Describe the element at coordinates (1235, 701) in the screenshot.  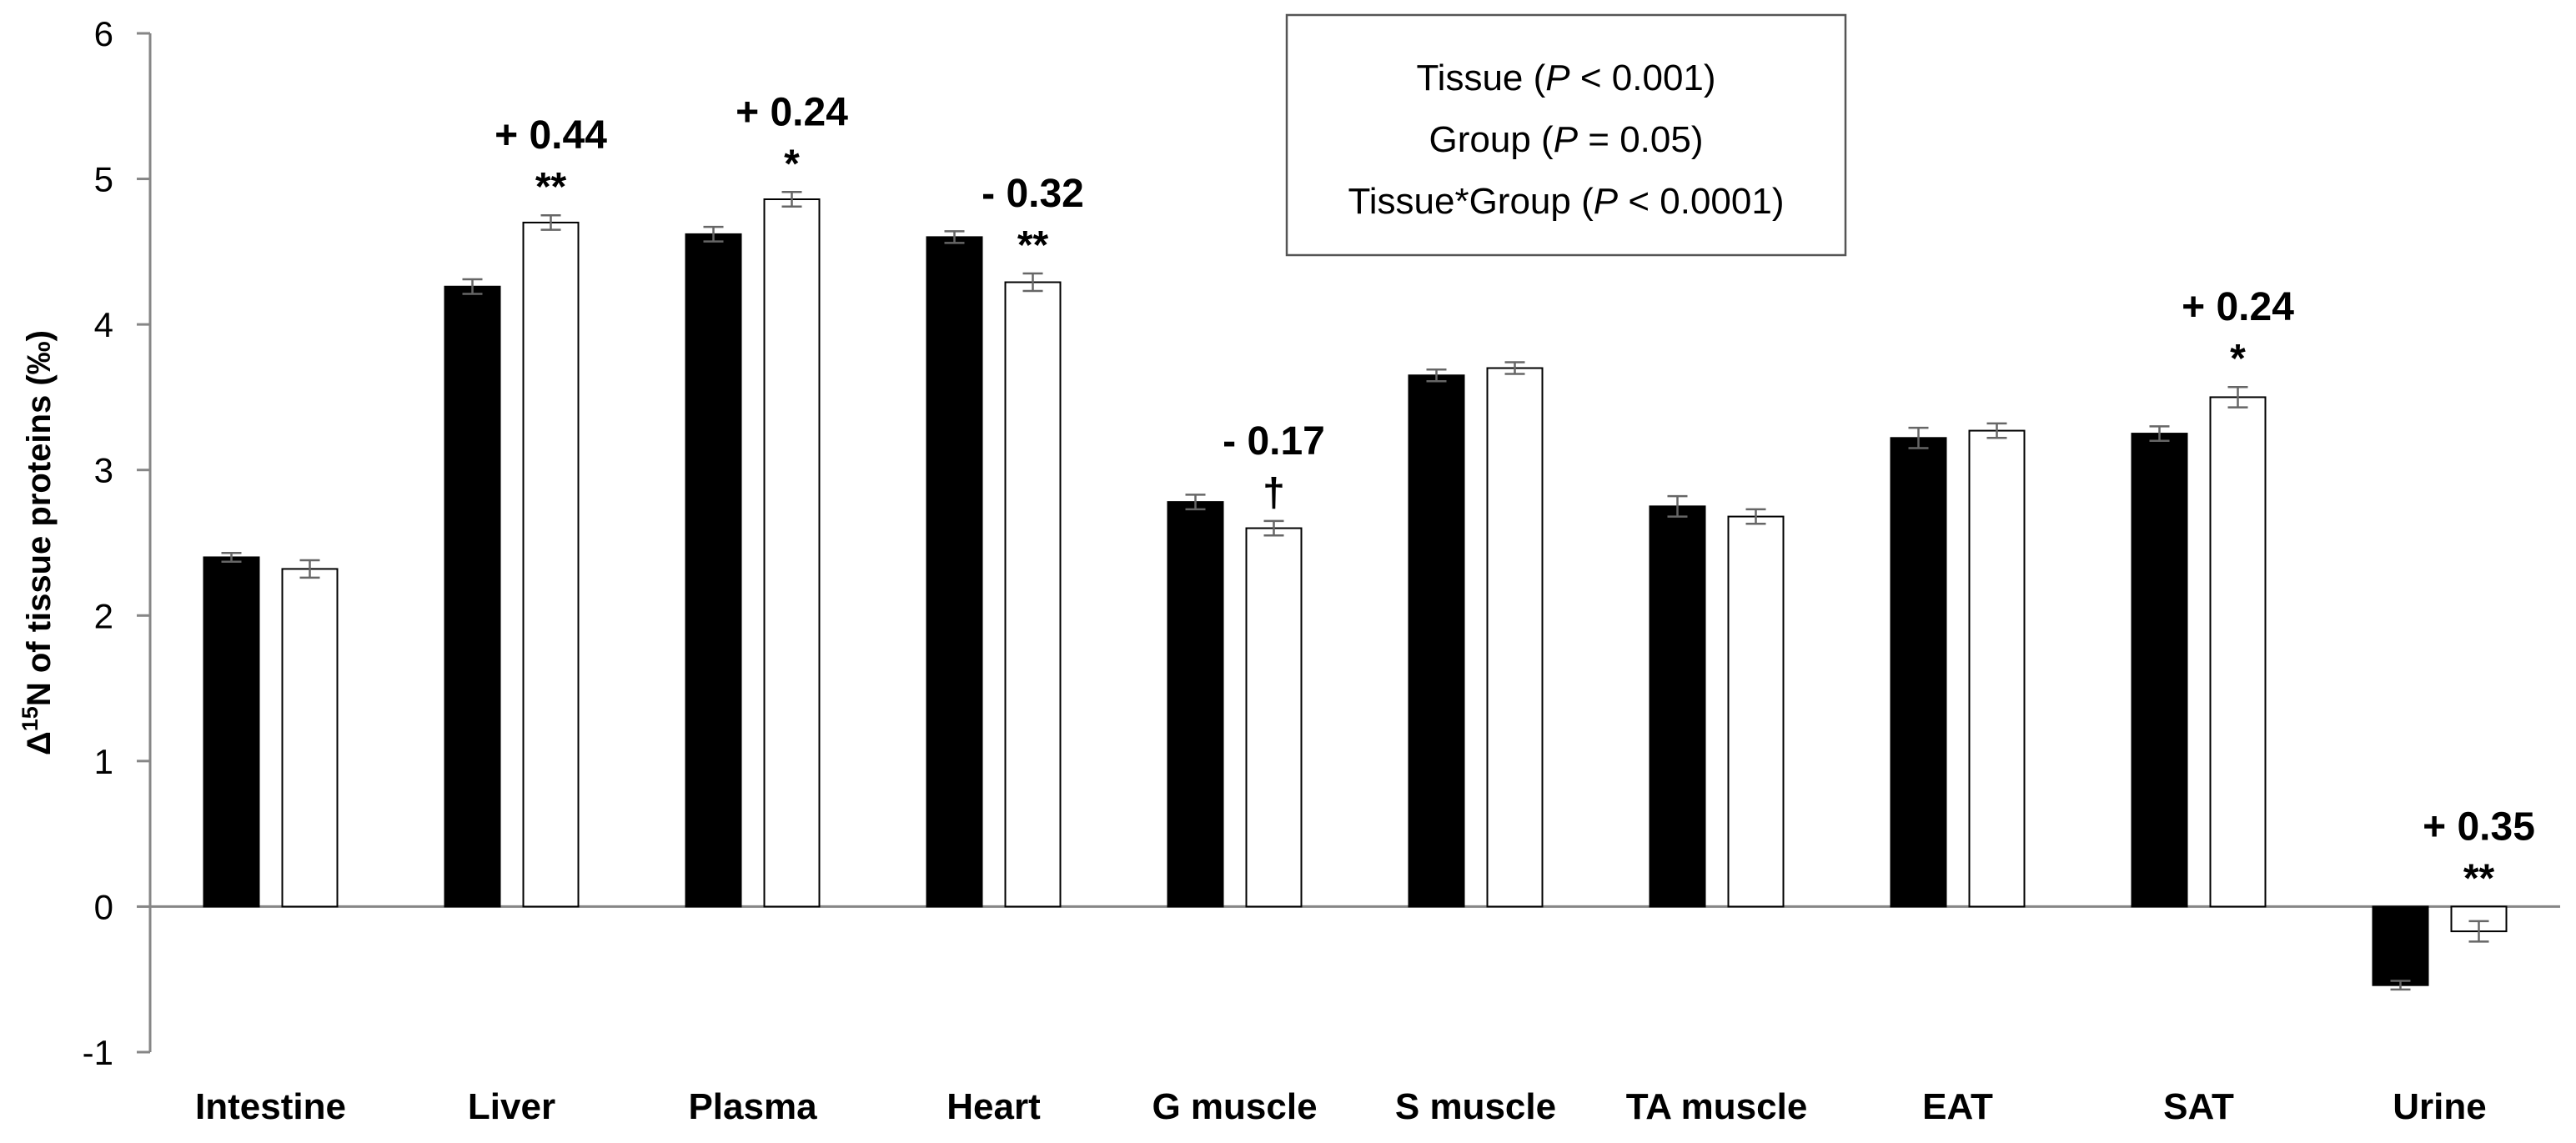
I see `bar-group-g-muscle` at that location.